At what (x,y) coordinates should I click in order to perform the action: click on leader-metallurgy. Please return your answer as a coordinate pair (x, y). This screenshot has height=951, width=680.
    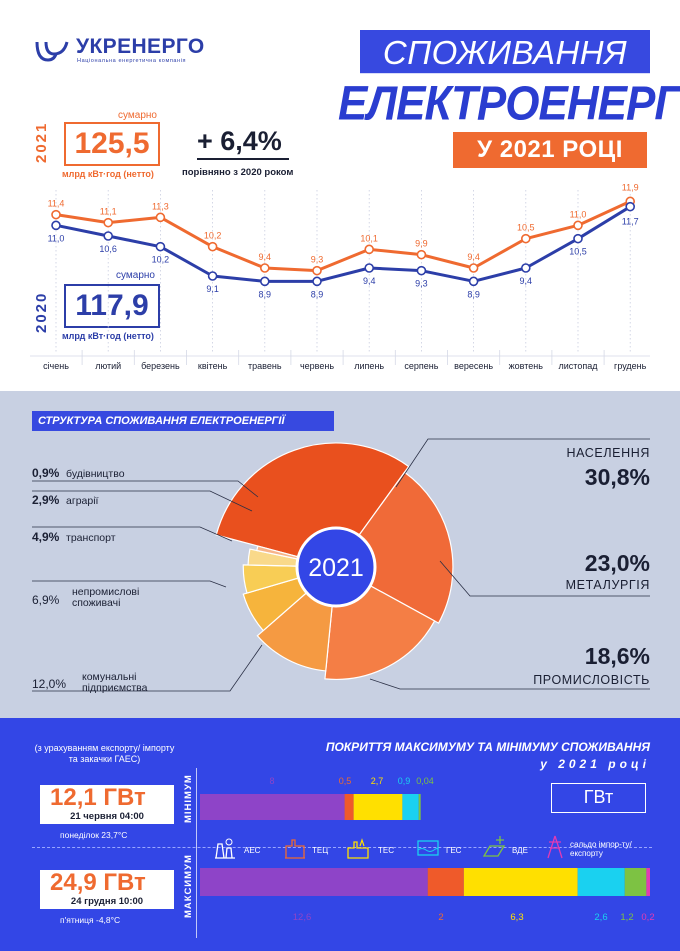
    Looking at the image, I should click on (544, 578).